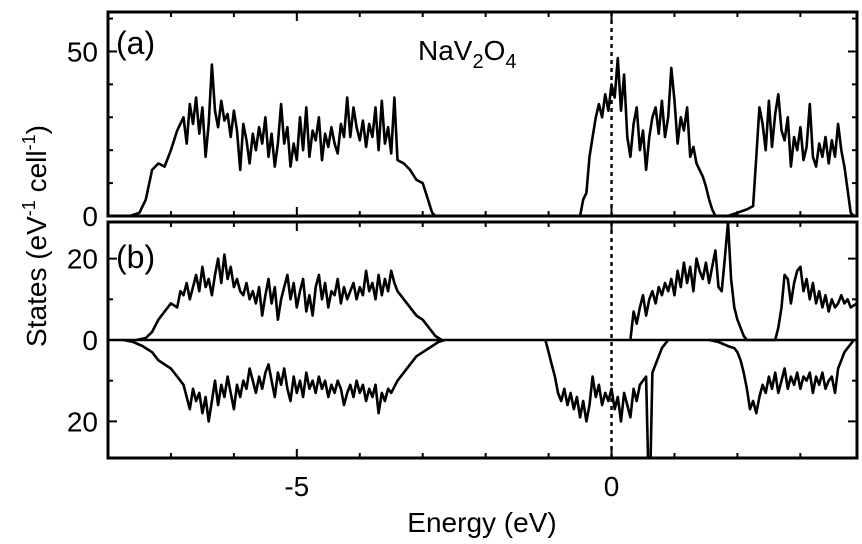 This screenshot has height=544, width=862. I want to click on panel-b-ytick-labels: 20 0 20, so click(82, 341).